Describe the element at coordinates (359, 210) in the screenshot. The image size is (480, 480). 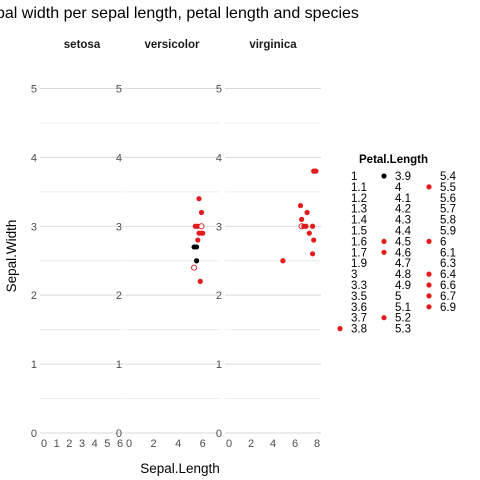
I see `legend-label: 1.3` at that location.